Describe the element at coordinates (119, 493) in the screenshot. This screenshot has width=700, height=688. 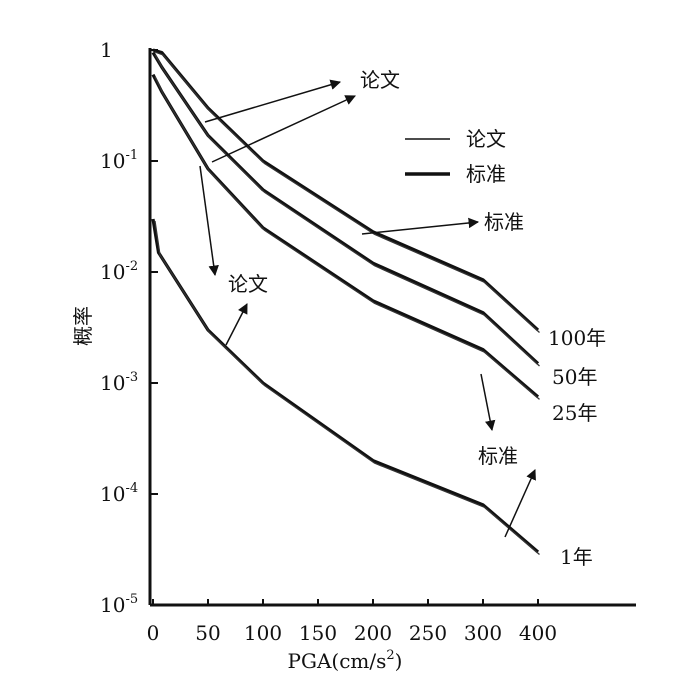
I see `y-tick-label: 10⁻⁴` at that location.